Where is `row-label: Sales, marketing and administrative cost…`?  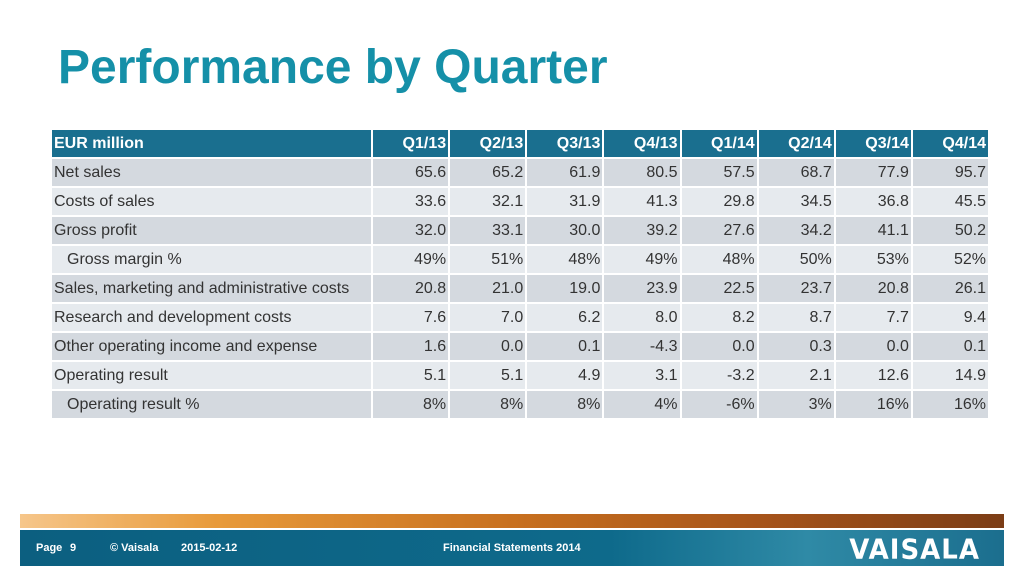 row-label: Sales, marketing and administrative cost… is located at coordinates (211, 288).